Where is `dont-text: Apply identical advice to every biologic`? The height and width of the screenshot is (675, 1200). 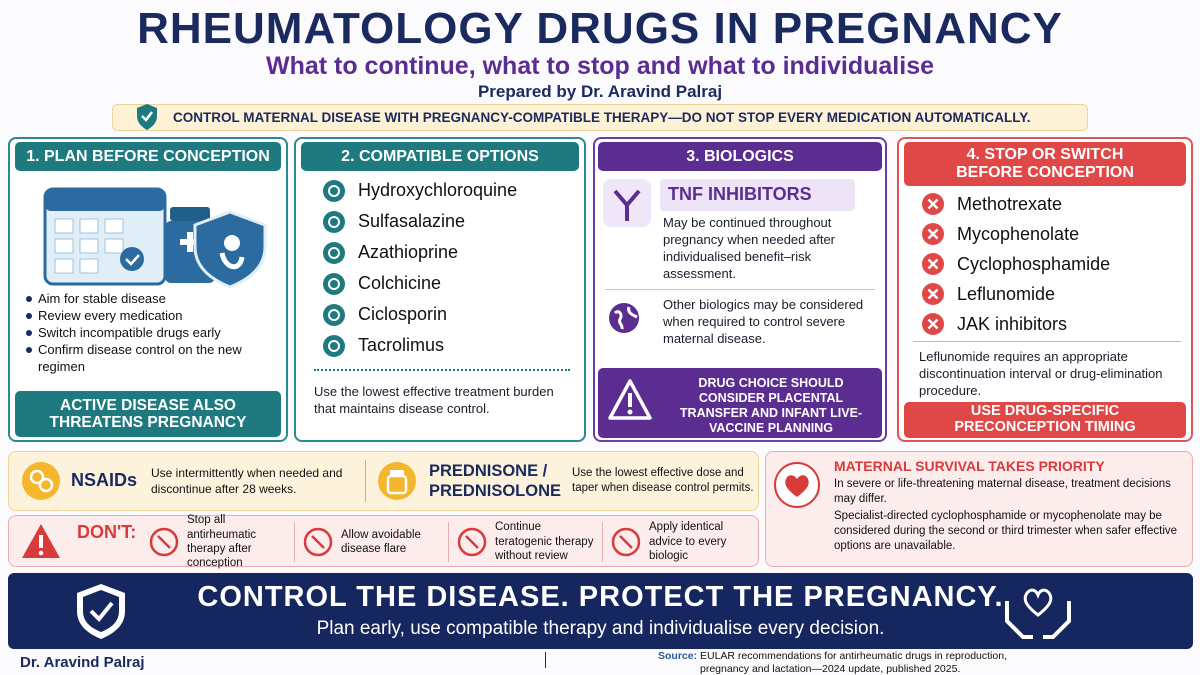
dont-text: Apply identical advice to every biologic is located at coordinates (688, 542).